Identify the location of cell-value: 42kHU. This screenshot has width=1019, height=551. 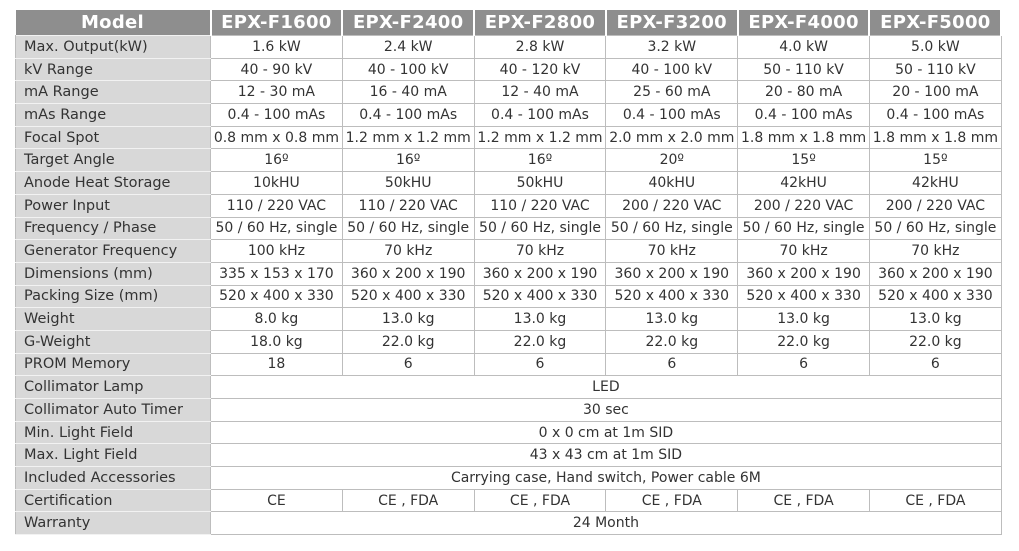
(935, 183).